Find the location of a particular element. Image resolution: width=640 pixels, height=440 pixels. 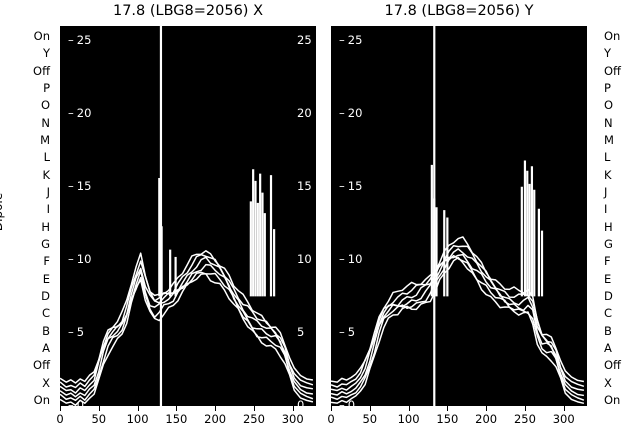

inner-y-tick-label: 15 is located at coordinates (304, 185).